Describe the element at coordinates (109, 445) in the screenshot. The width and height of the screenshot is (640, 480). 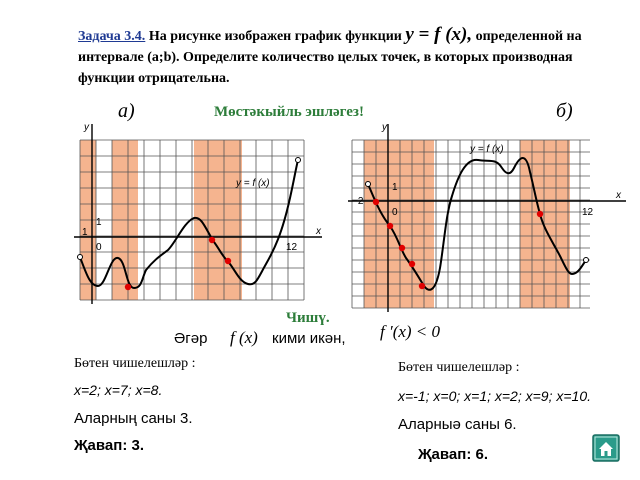
I see `left-answer: Җавап: 3.` at that location.